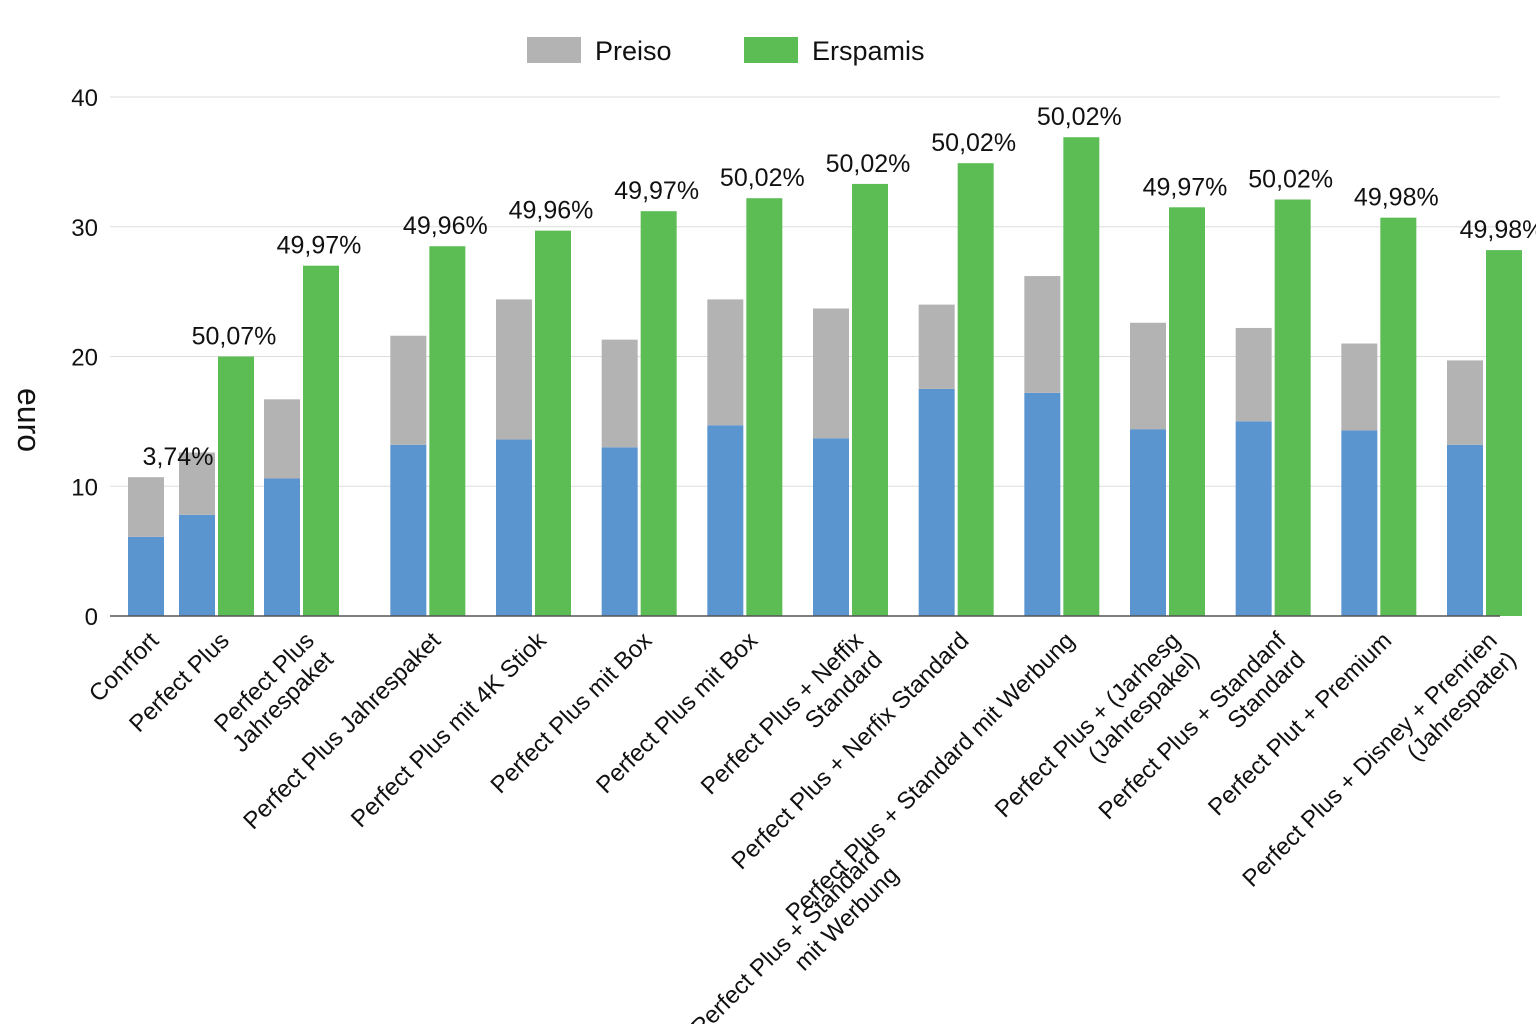  I want to click on legend-label-preiso: Preiso, so click(633, 51).